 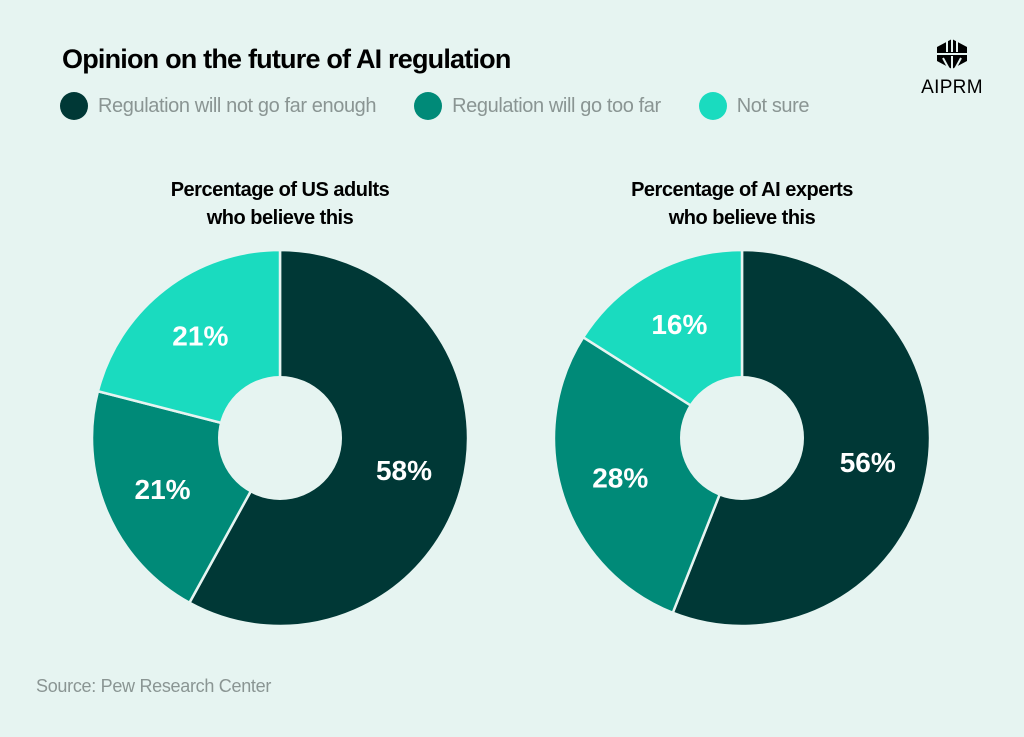 I want to click on slice-label: 58%, so click(x=404, y=470).